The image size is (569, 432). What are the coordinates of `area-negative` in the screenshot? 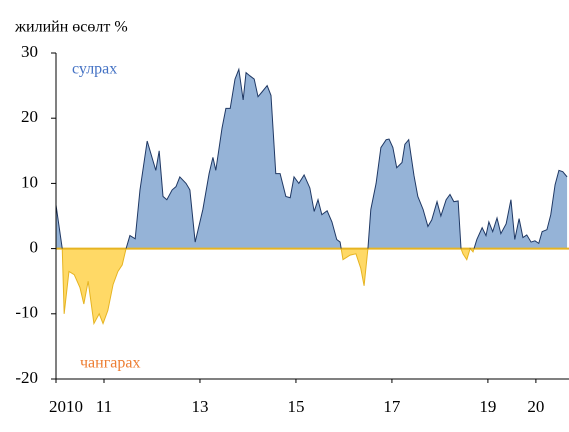 It's located at (268, 286).